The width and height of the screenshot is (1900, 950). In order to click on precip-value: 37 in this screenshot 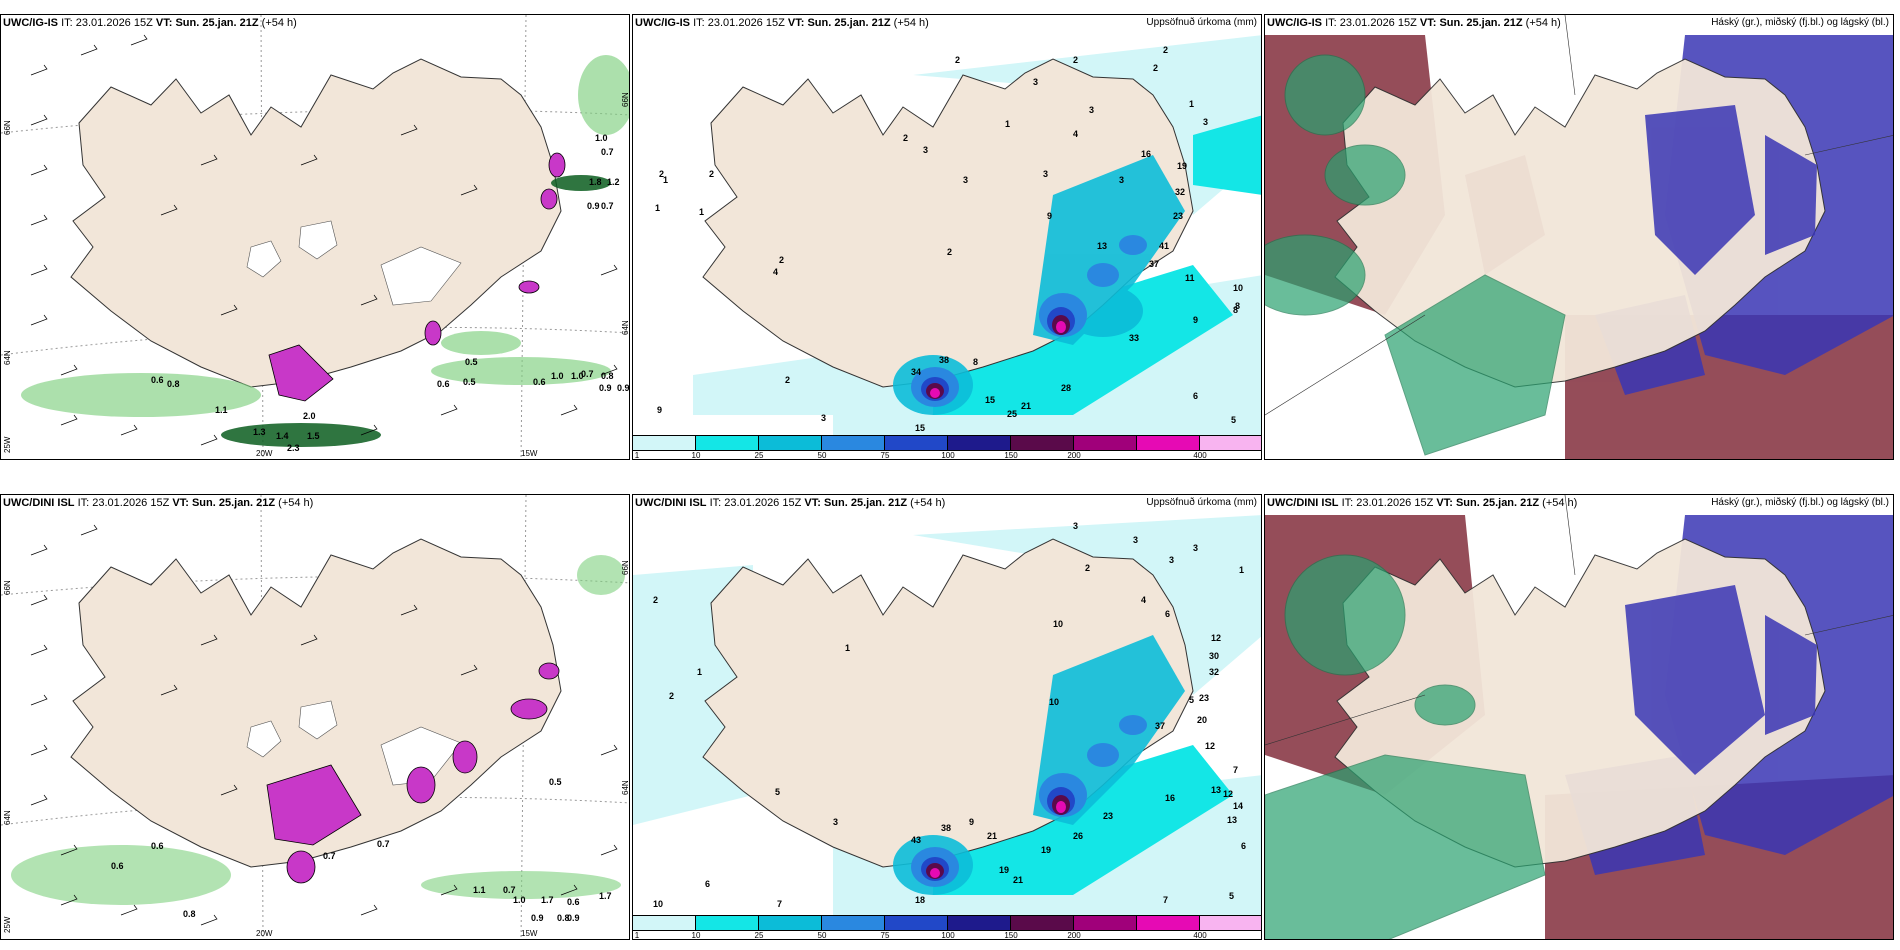, I will do `click(1154, 264)`.